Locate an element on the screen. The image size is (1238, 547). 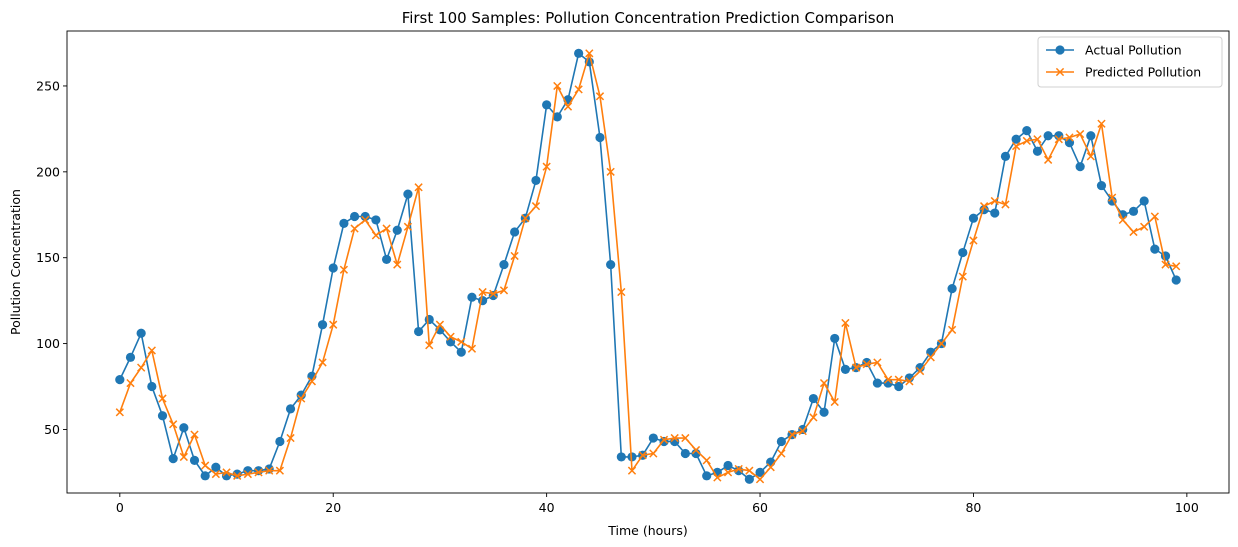
x-tick-label: 60 is located at coordinates (760, 507).